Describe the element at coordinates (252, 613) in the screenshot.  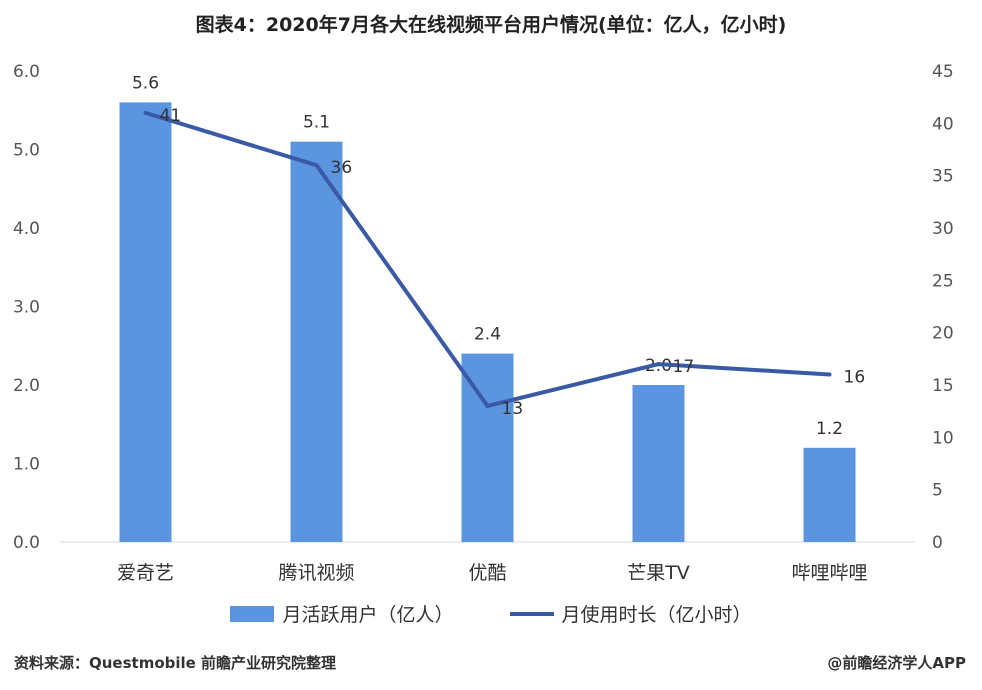
I see `legend-bar-swatch` at that location.